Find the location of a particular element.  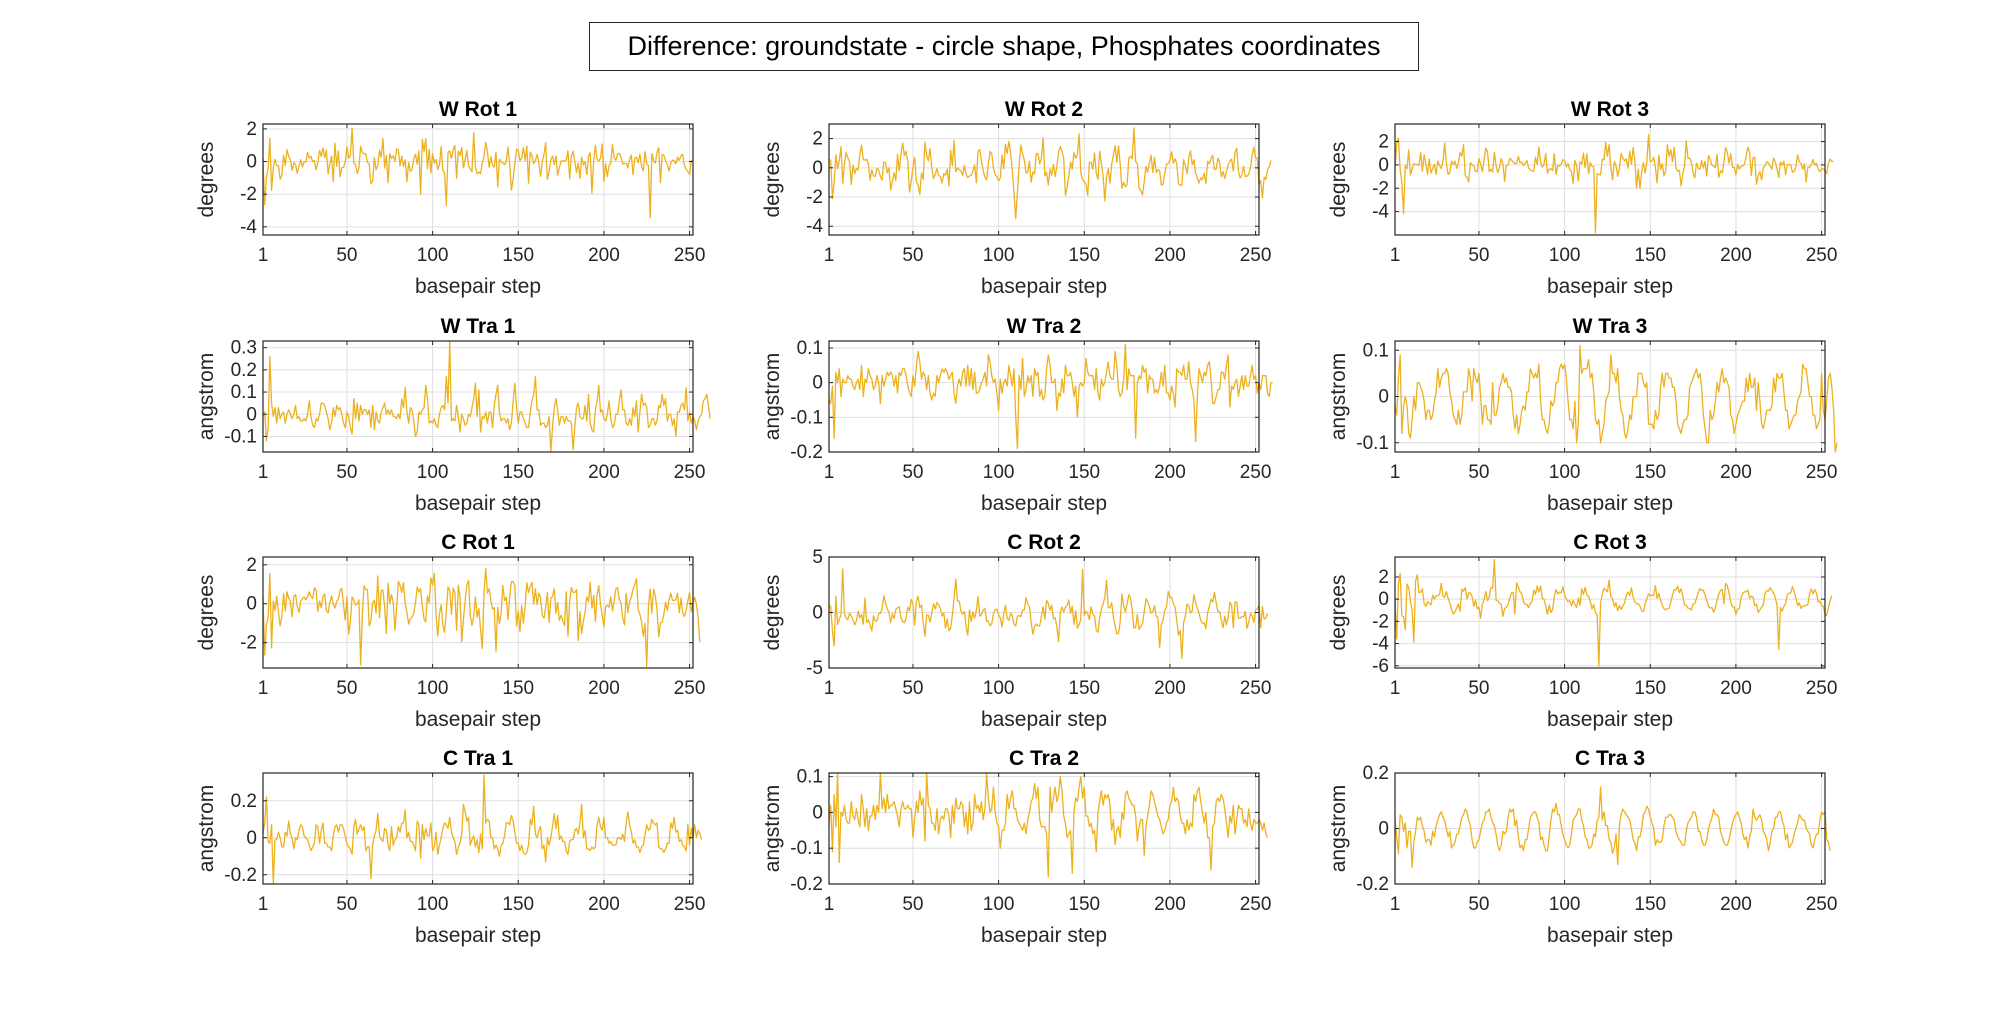

subplot-title: W Rot 2 is located at coordinates (1044, 109).